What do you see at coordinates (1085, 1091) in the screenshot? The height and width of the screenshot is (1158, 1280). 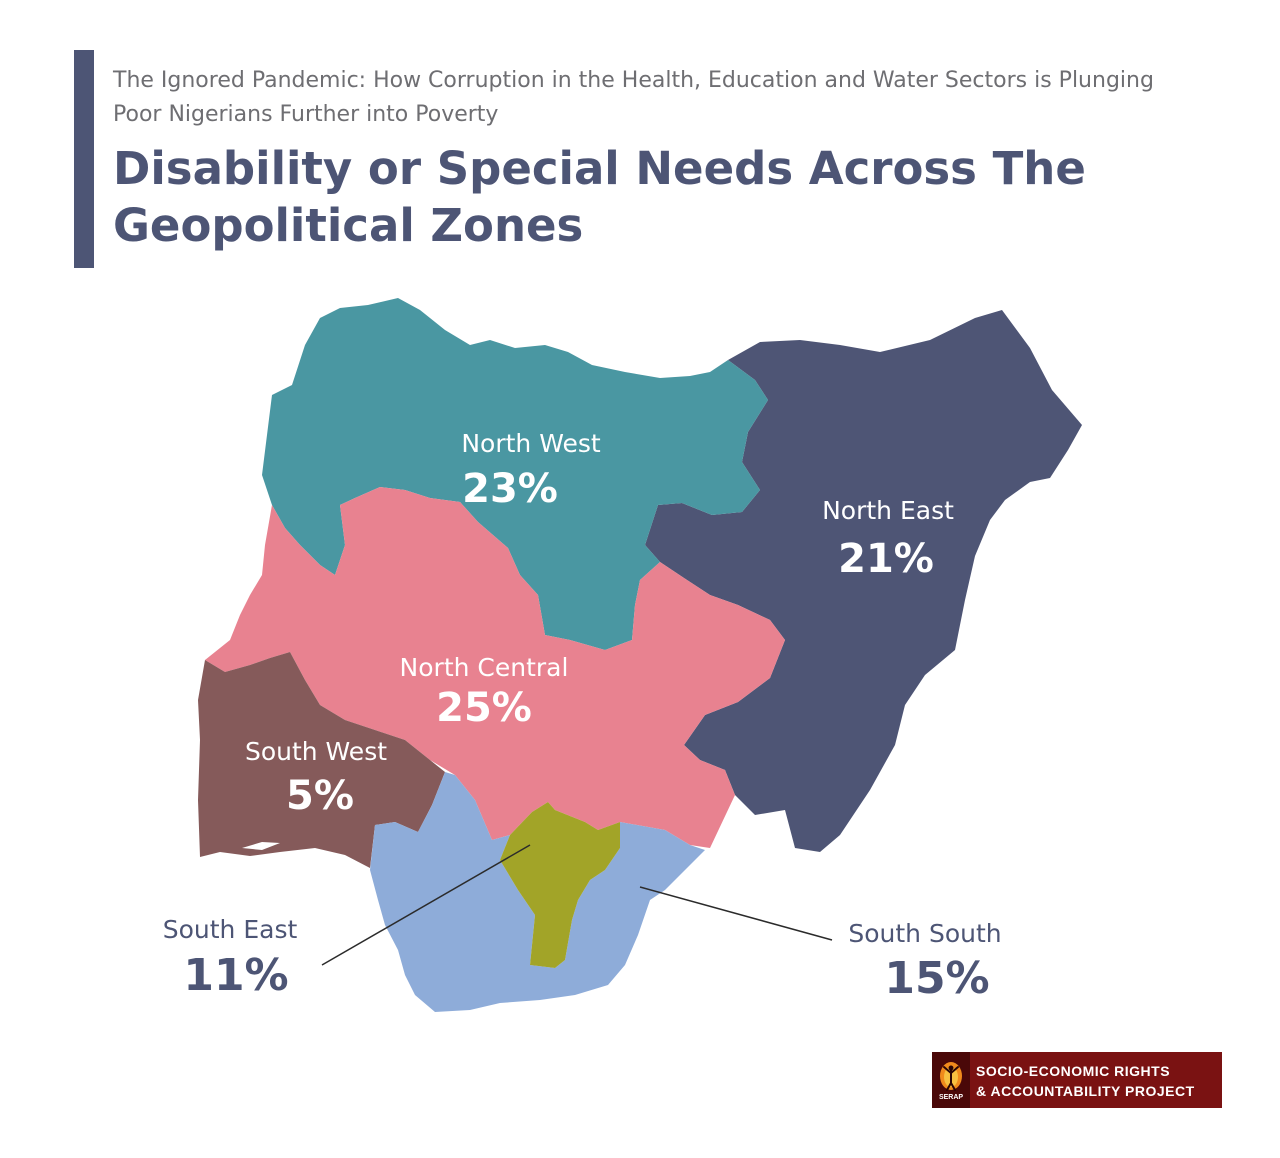 I see `serap-logo-line-2: & ACCOUNTABILITY PROJECT` at bounding box center [1085, 1091].